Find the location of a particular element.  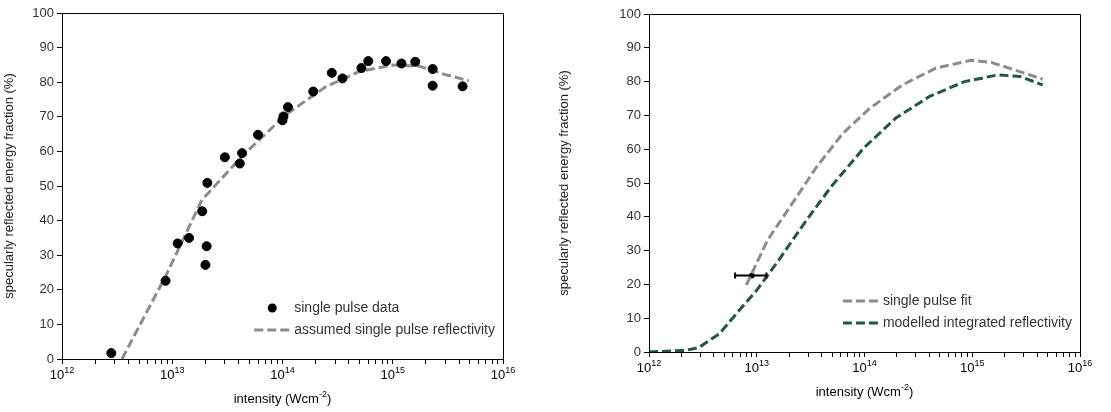

legend-label: assumed single pulse reflectivity is located at coordinates (395, 328).